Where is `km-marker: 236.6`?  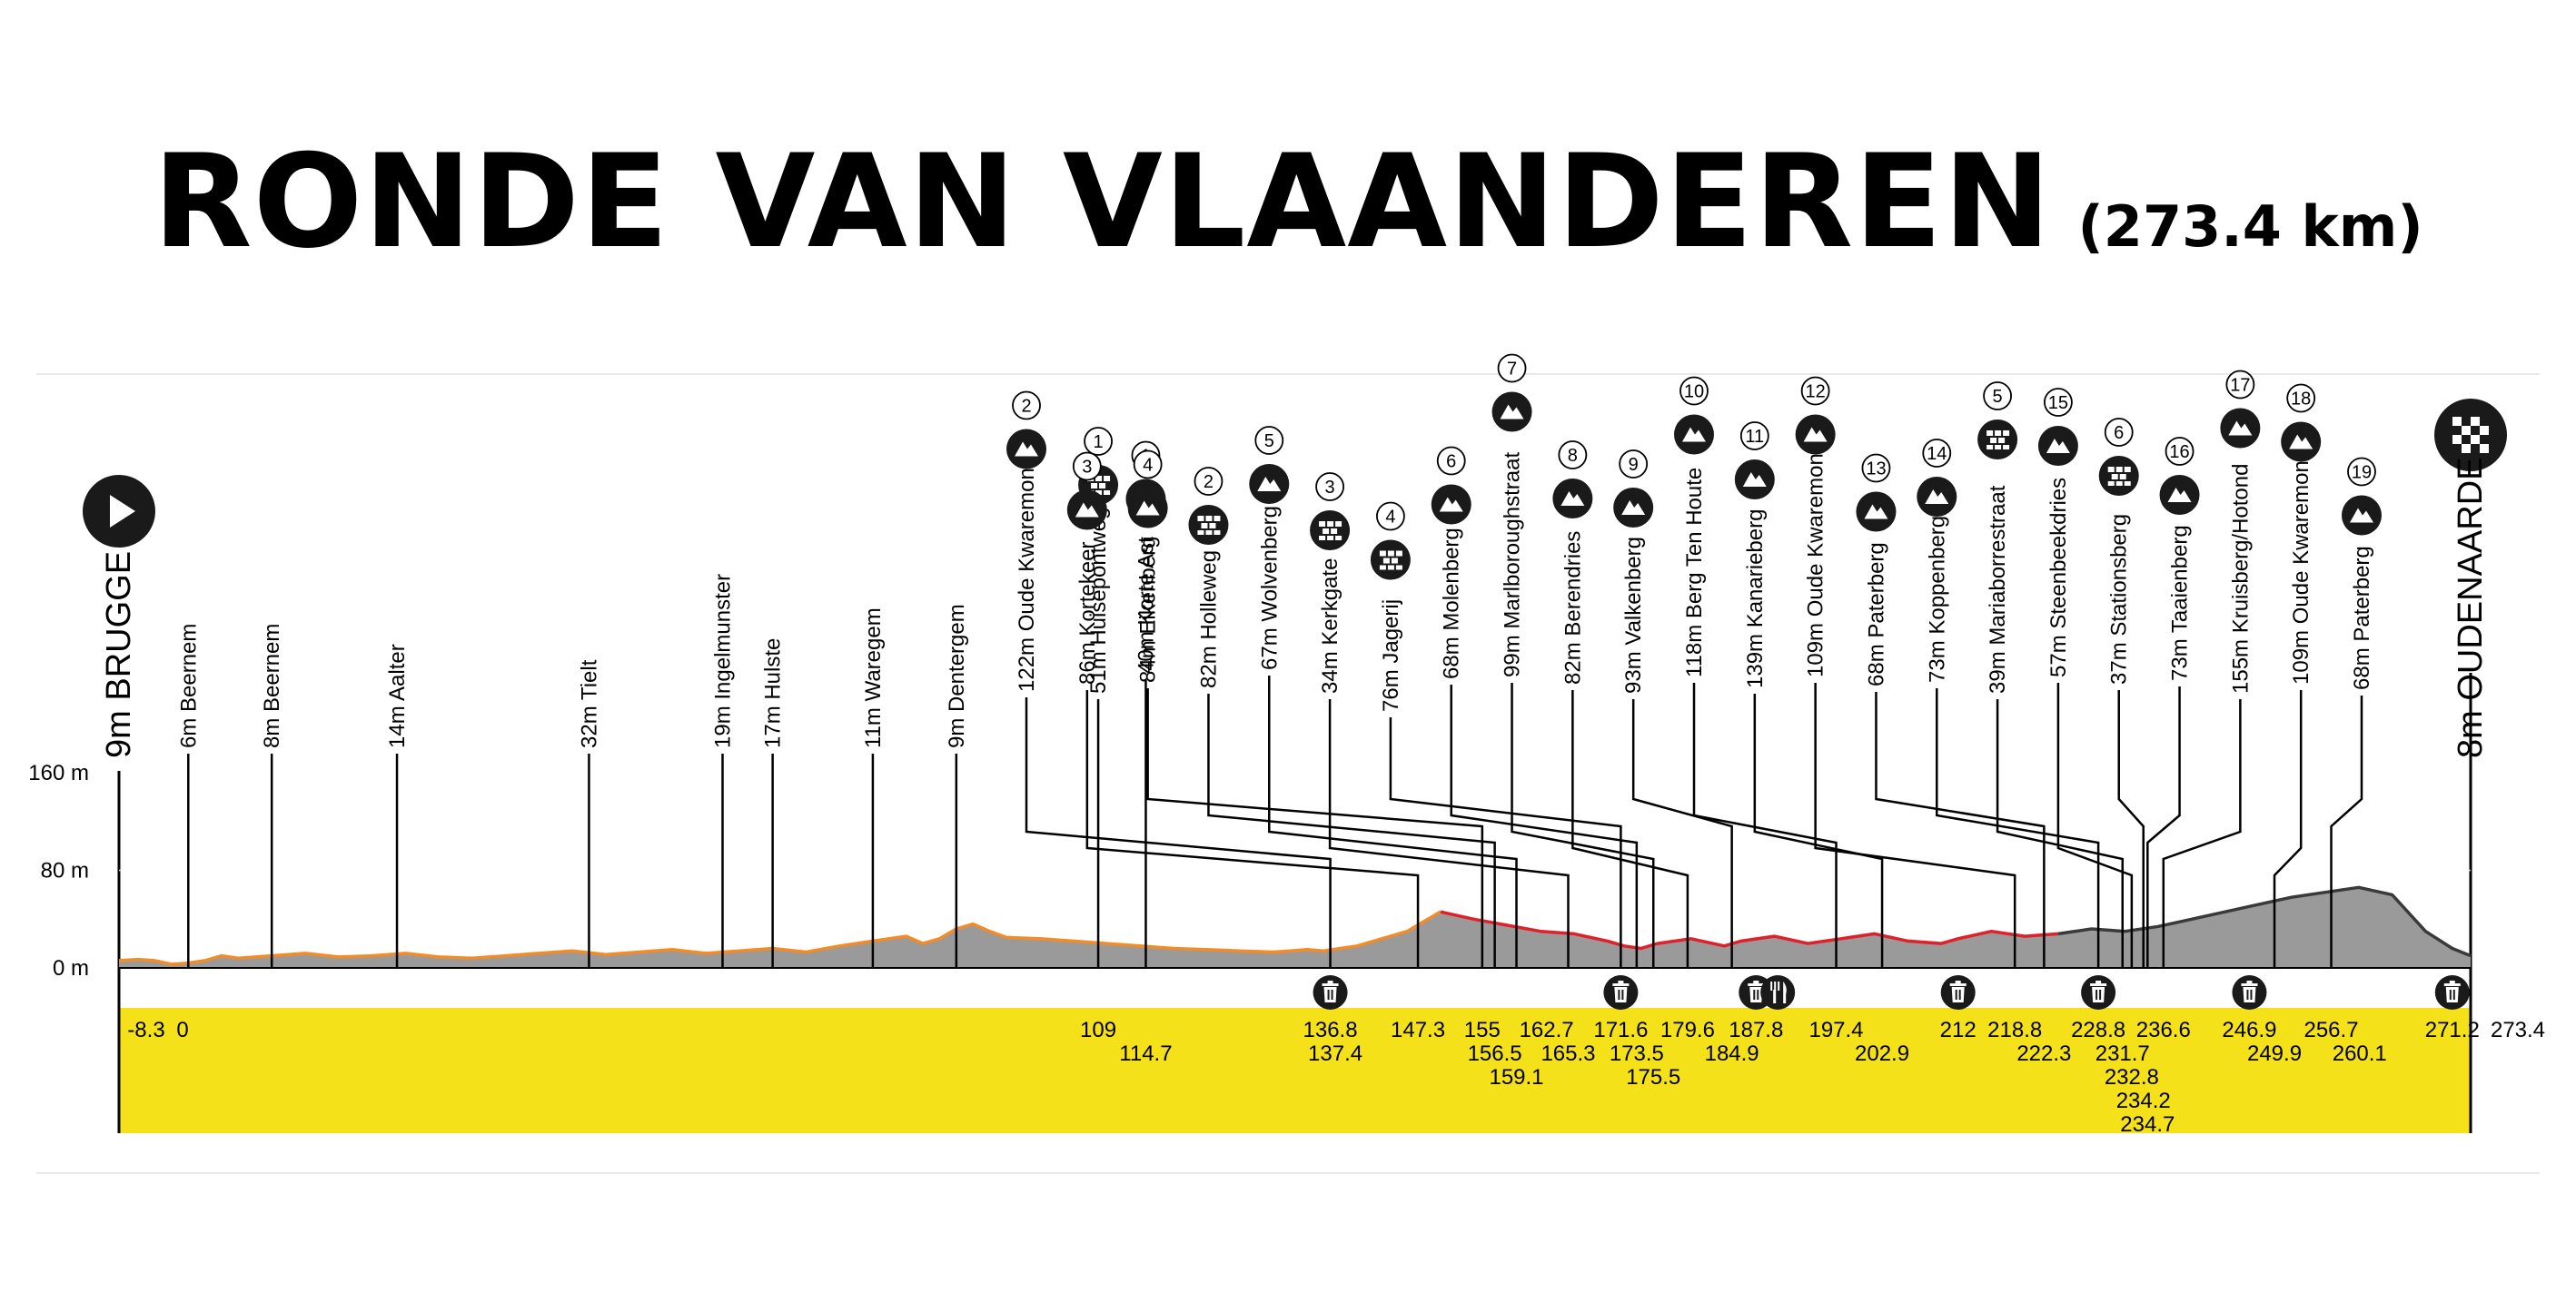
km-marker: 236.6 is located at coordinates (2163, 1030).